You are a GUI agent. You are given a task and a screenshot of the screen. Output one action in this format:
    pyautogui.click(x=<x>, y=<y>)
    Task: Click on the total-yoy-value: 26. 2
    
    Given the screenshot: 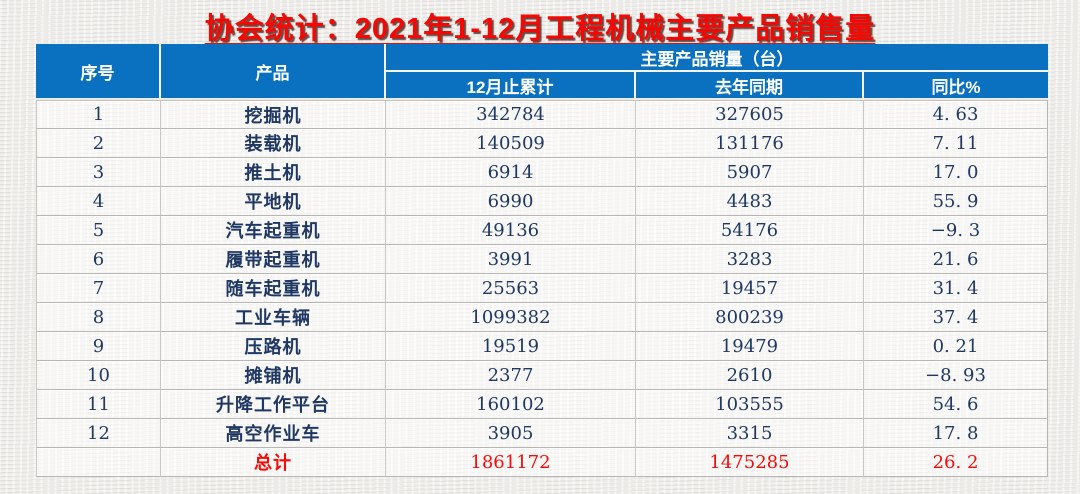 What is the action you would take?
    pyautogui.click(x=956, y=462)
    